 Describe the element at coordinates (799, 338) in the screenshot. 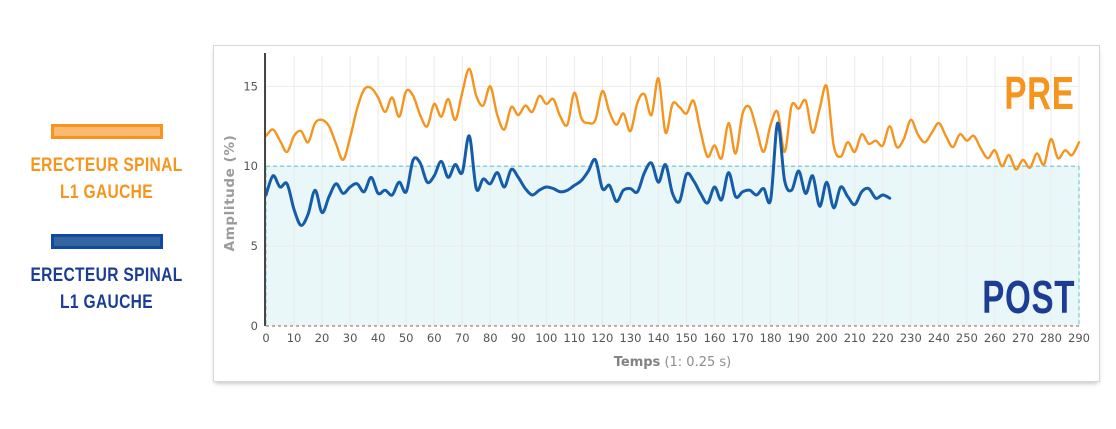

I see `x-tick-label: 190` at that location.